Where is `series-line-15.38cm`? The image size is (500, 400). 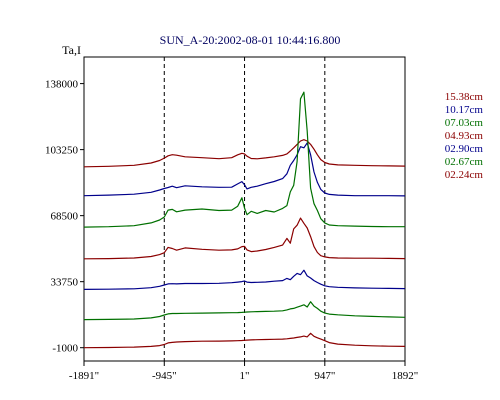
series-line-15.38cm is located at coordinates (244, 153).